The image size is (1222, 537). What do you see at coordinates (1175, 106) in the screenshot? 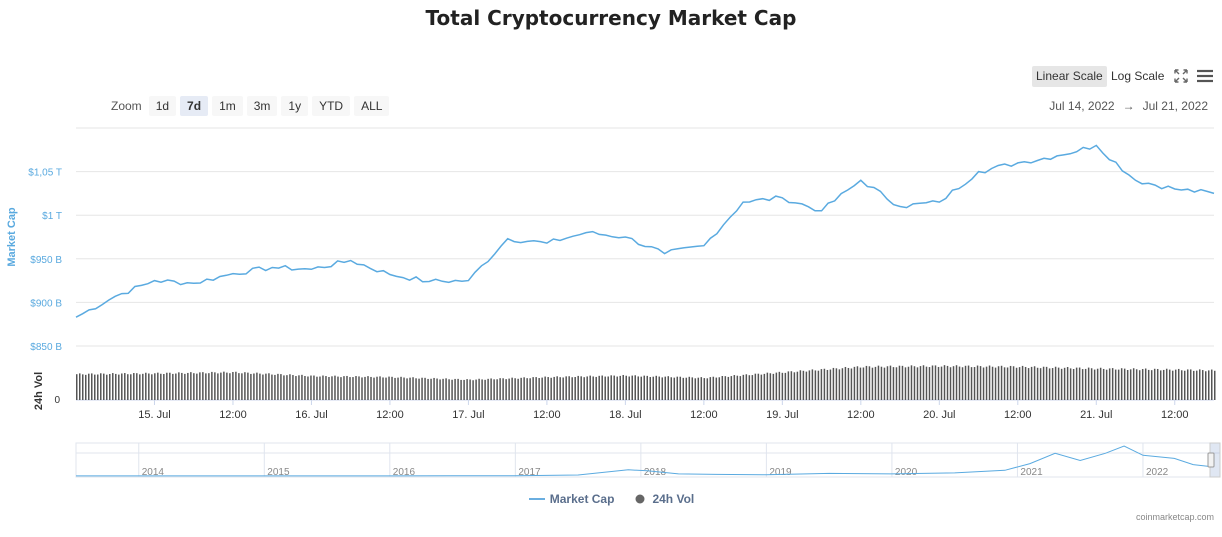
I see `range-to: Jul 21, 2022` at bounding box center [1175, 106].